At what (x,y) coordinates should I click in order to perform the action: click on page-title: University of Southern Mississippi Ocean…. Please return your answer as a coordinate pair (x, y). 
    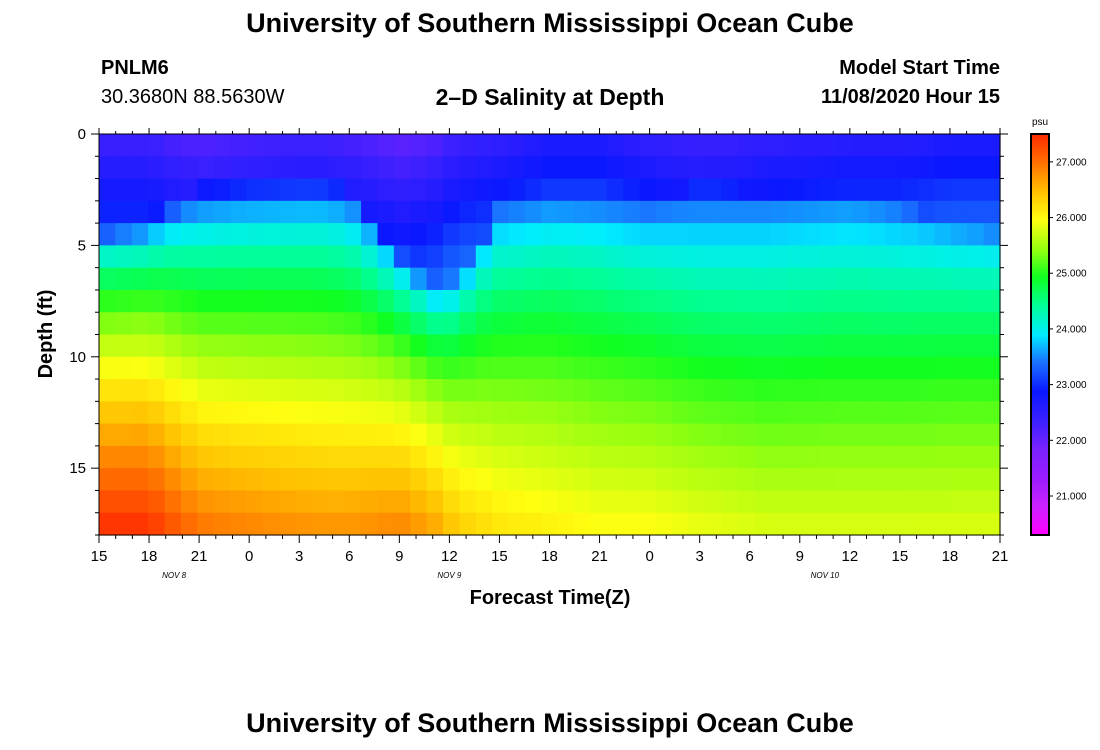
    Looking at the image, I should click on (550, 23).